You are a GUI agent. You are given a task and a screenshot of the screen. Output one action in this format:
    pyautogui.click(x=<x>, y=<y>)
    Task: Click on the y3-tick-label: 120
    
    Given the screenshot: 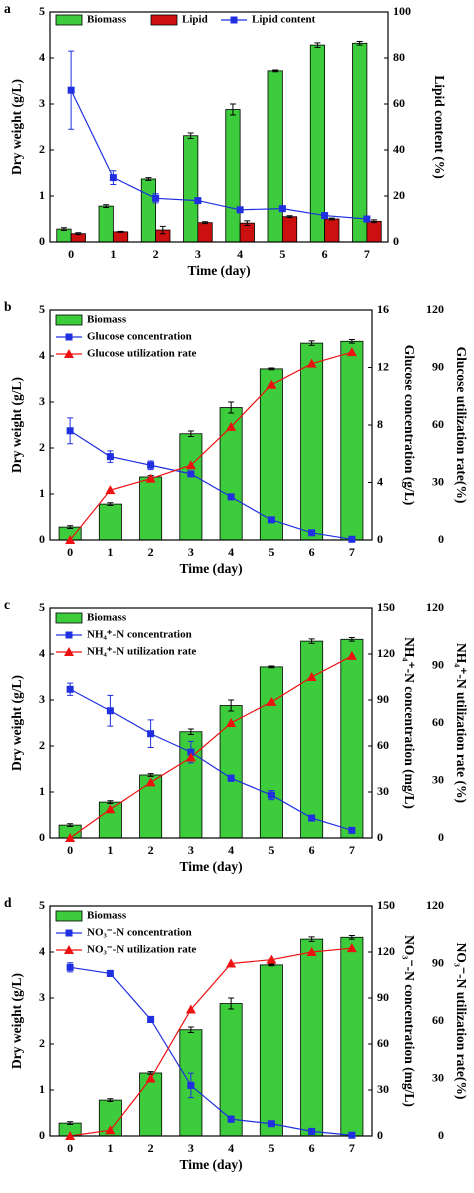 What is the action you would take?
    pyautogui.click(x=435, y=309)
    